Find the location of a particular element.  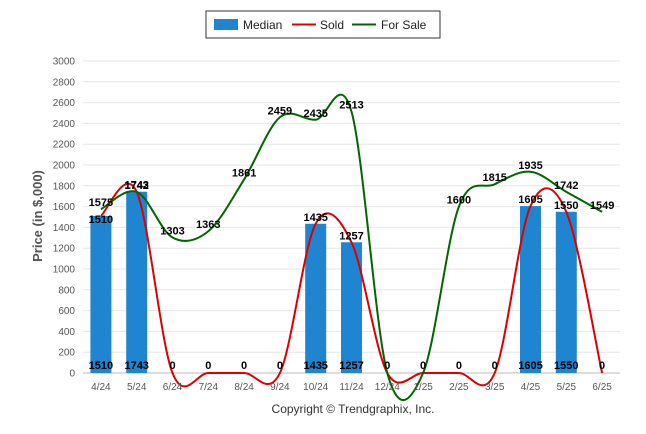

legend: Median Sold For Sale is located at coordinates (323, 24).